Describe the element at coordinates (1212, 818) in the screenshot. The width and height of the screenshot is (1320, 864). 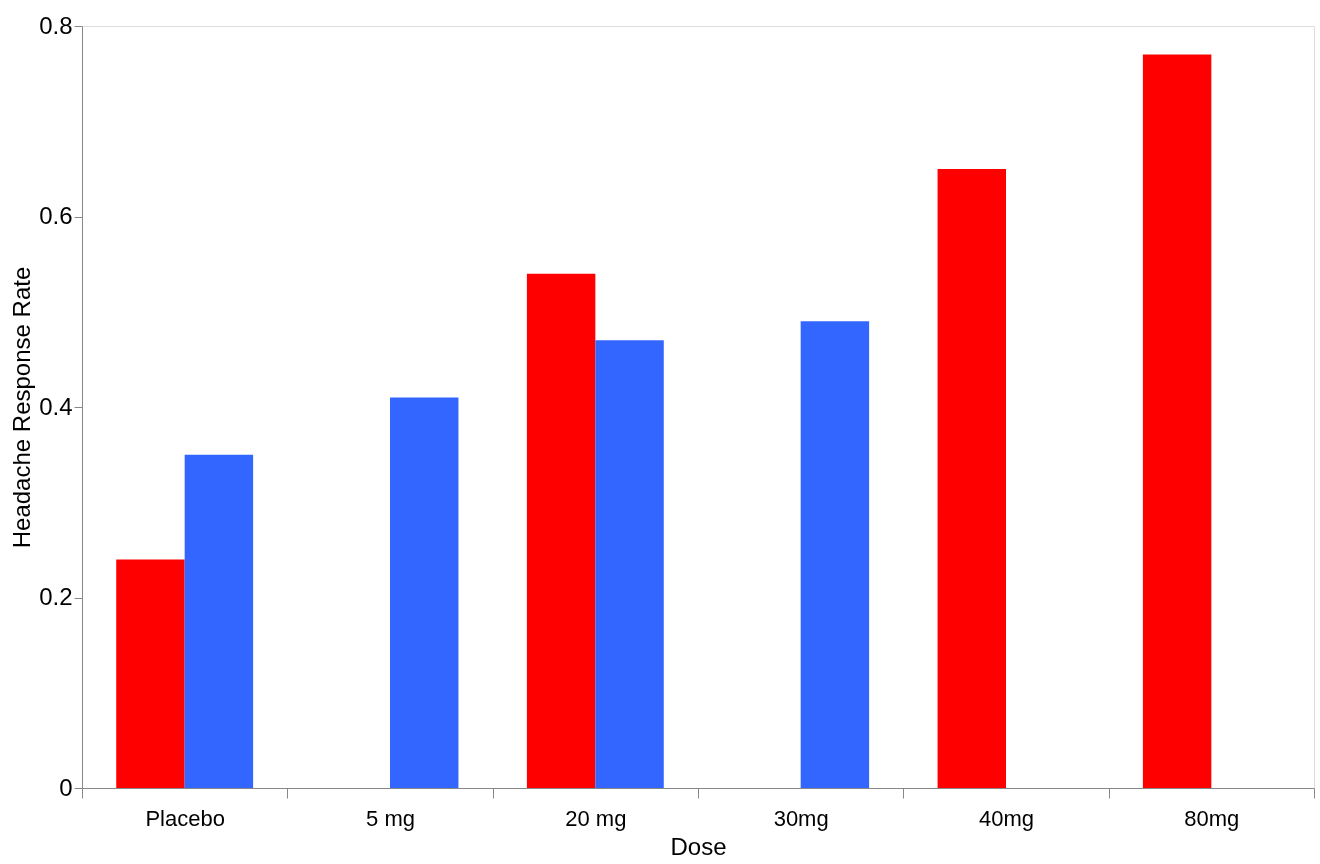
I see `x-tick-label: 80mg` at that location.